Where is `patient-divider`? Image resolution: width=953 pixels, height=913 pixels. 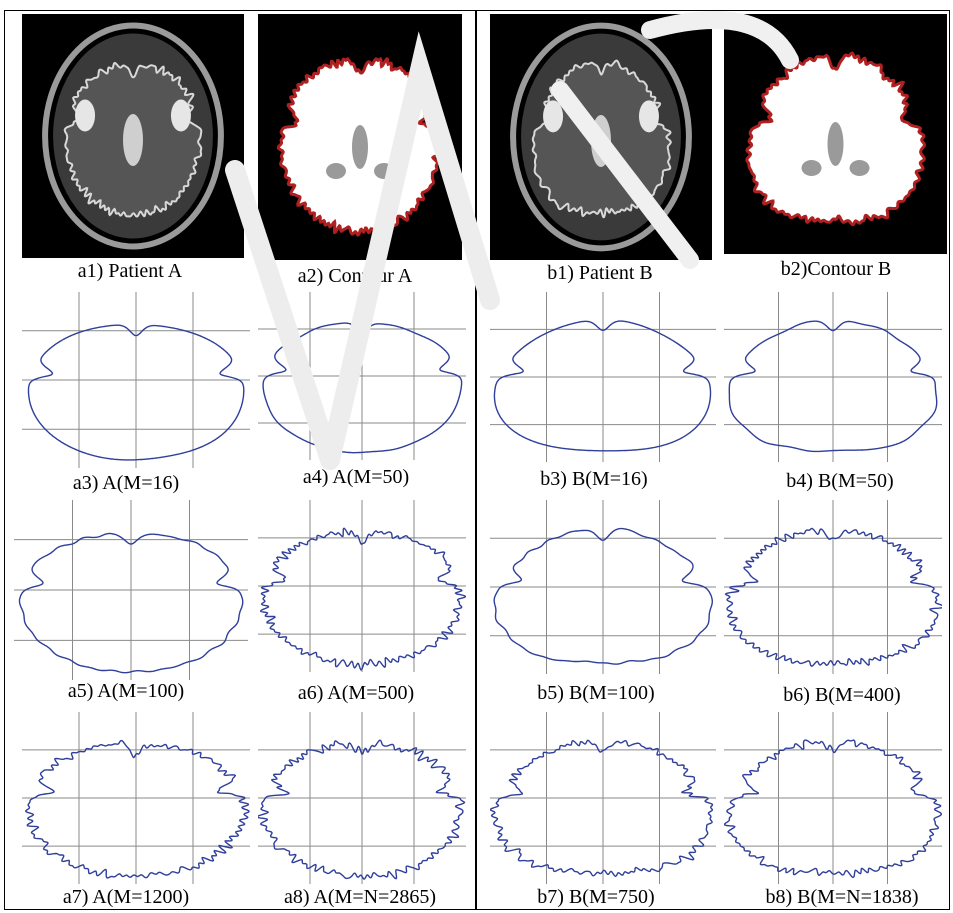
patient-divider is located at coordinates (476, 460).